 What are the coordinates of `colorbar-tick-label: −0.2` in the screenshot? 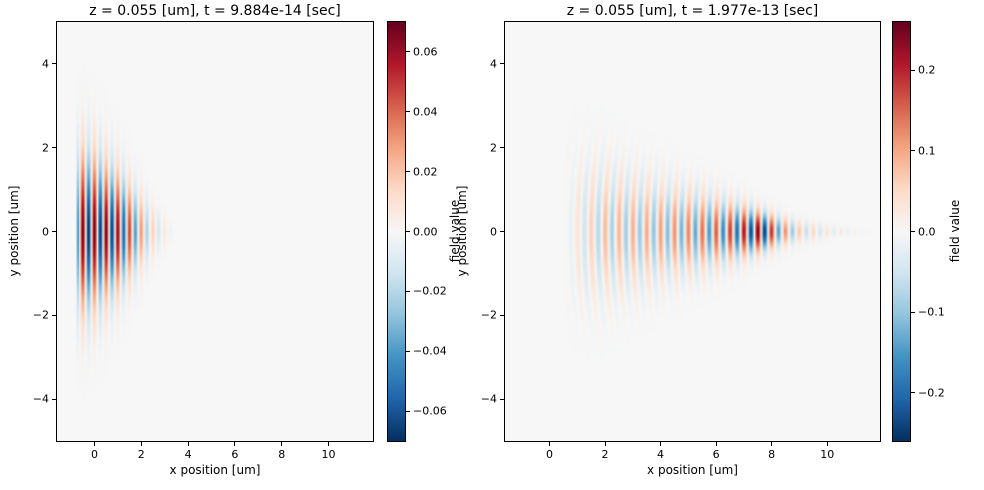 It's located at (931, 393).